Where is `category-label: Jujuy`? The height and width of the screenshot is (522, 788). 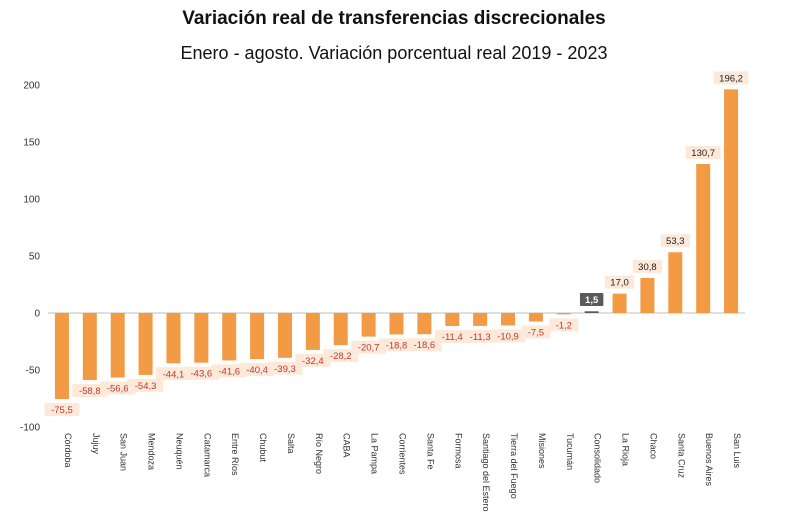 category-label: Jujuy is located at coordinates (96, 444).